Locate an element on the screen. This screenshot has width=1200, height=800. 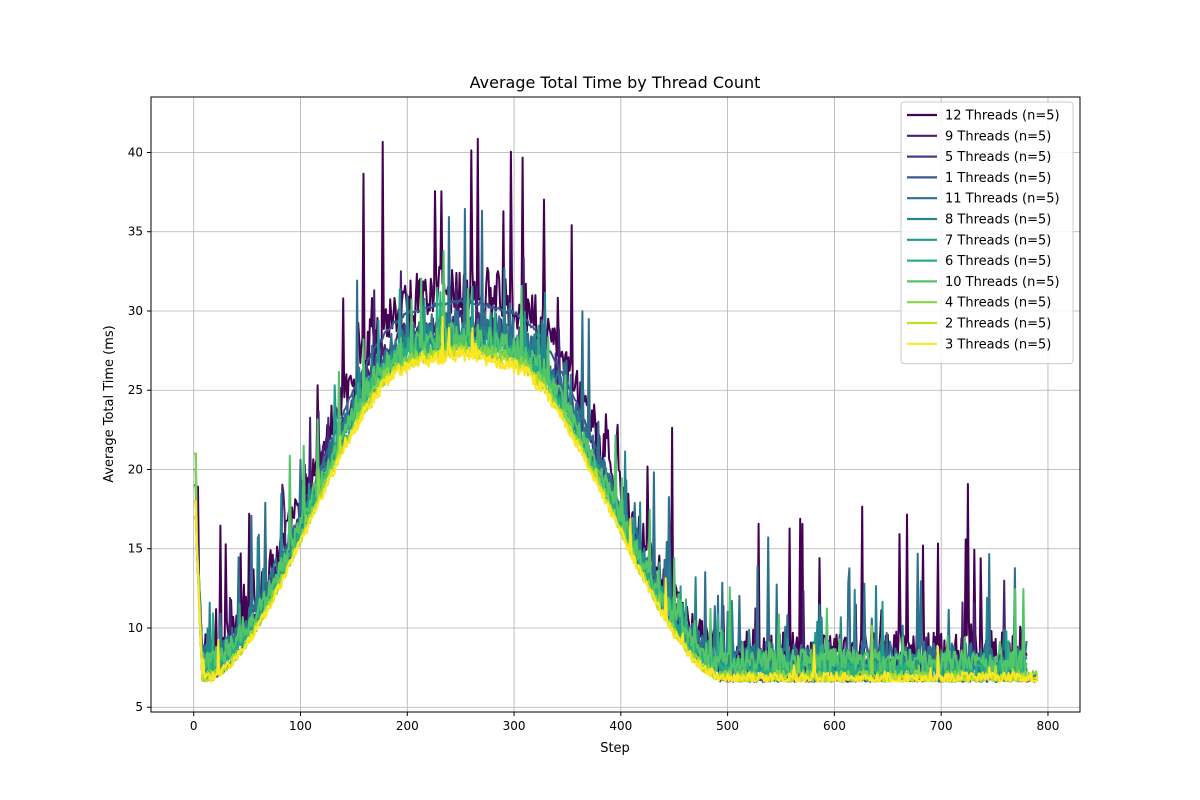
y-axis-label: Average Total Time (ms) is located at coordinates (109, 404).